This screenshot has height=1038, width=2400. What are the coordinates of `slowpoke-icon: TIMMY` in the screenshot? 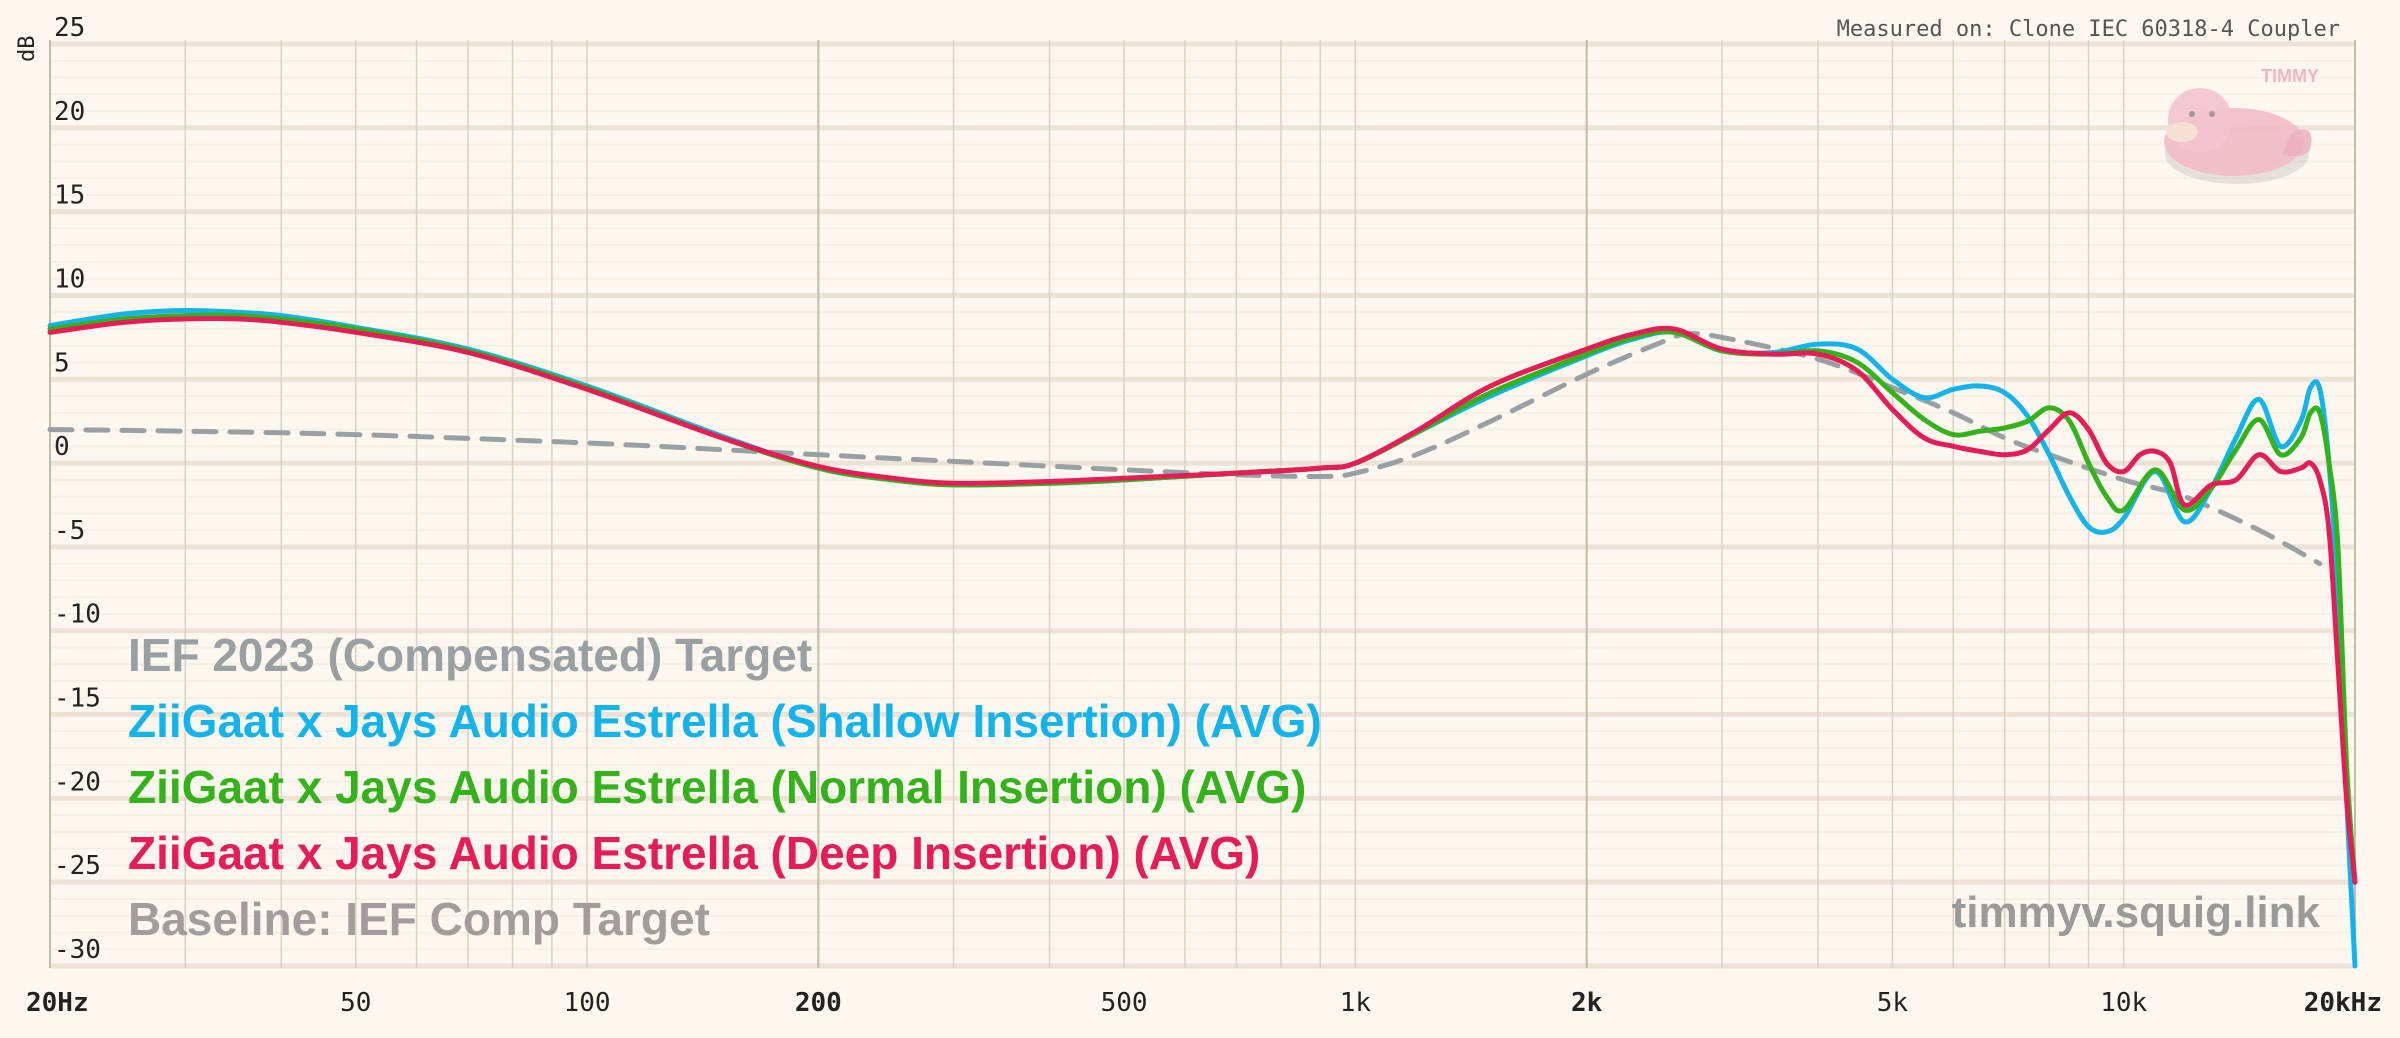 It's located at (2232, 129).